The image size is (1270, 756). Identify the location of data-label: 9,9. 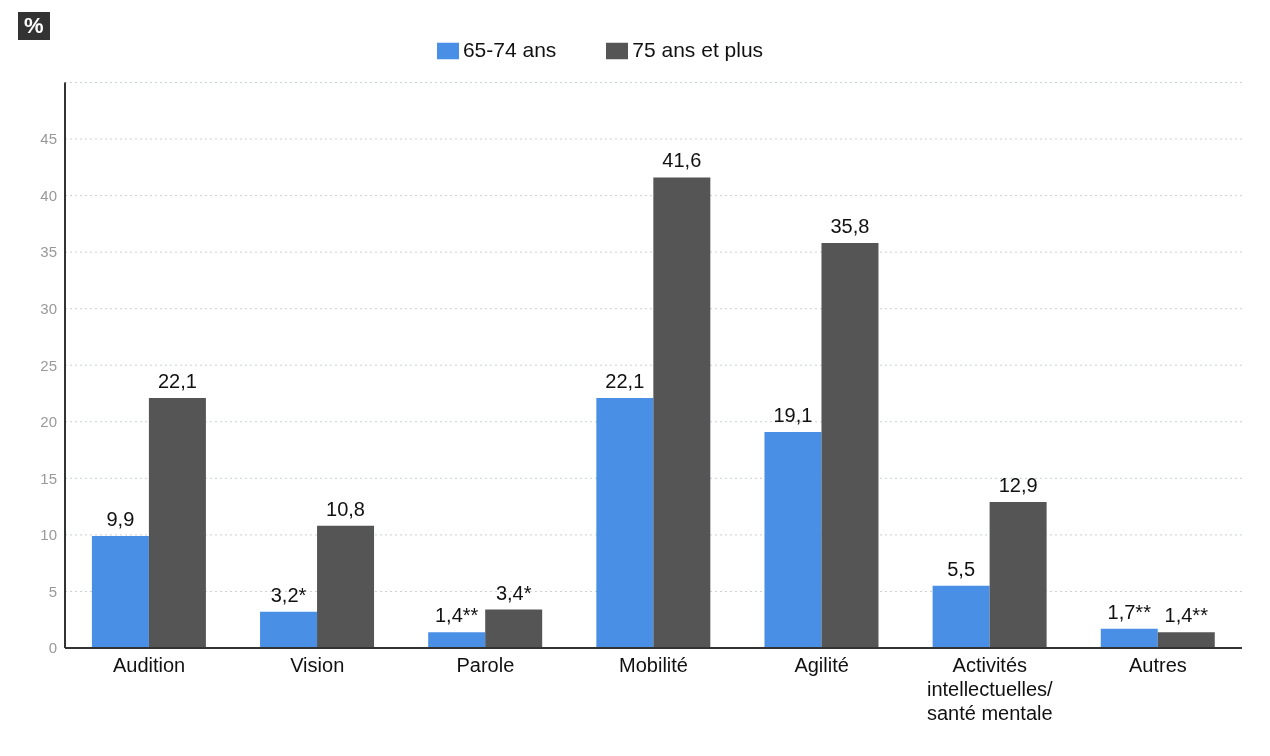
(120, 519).